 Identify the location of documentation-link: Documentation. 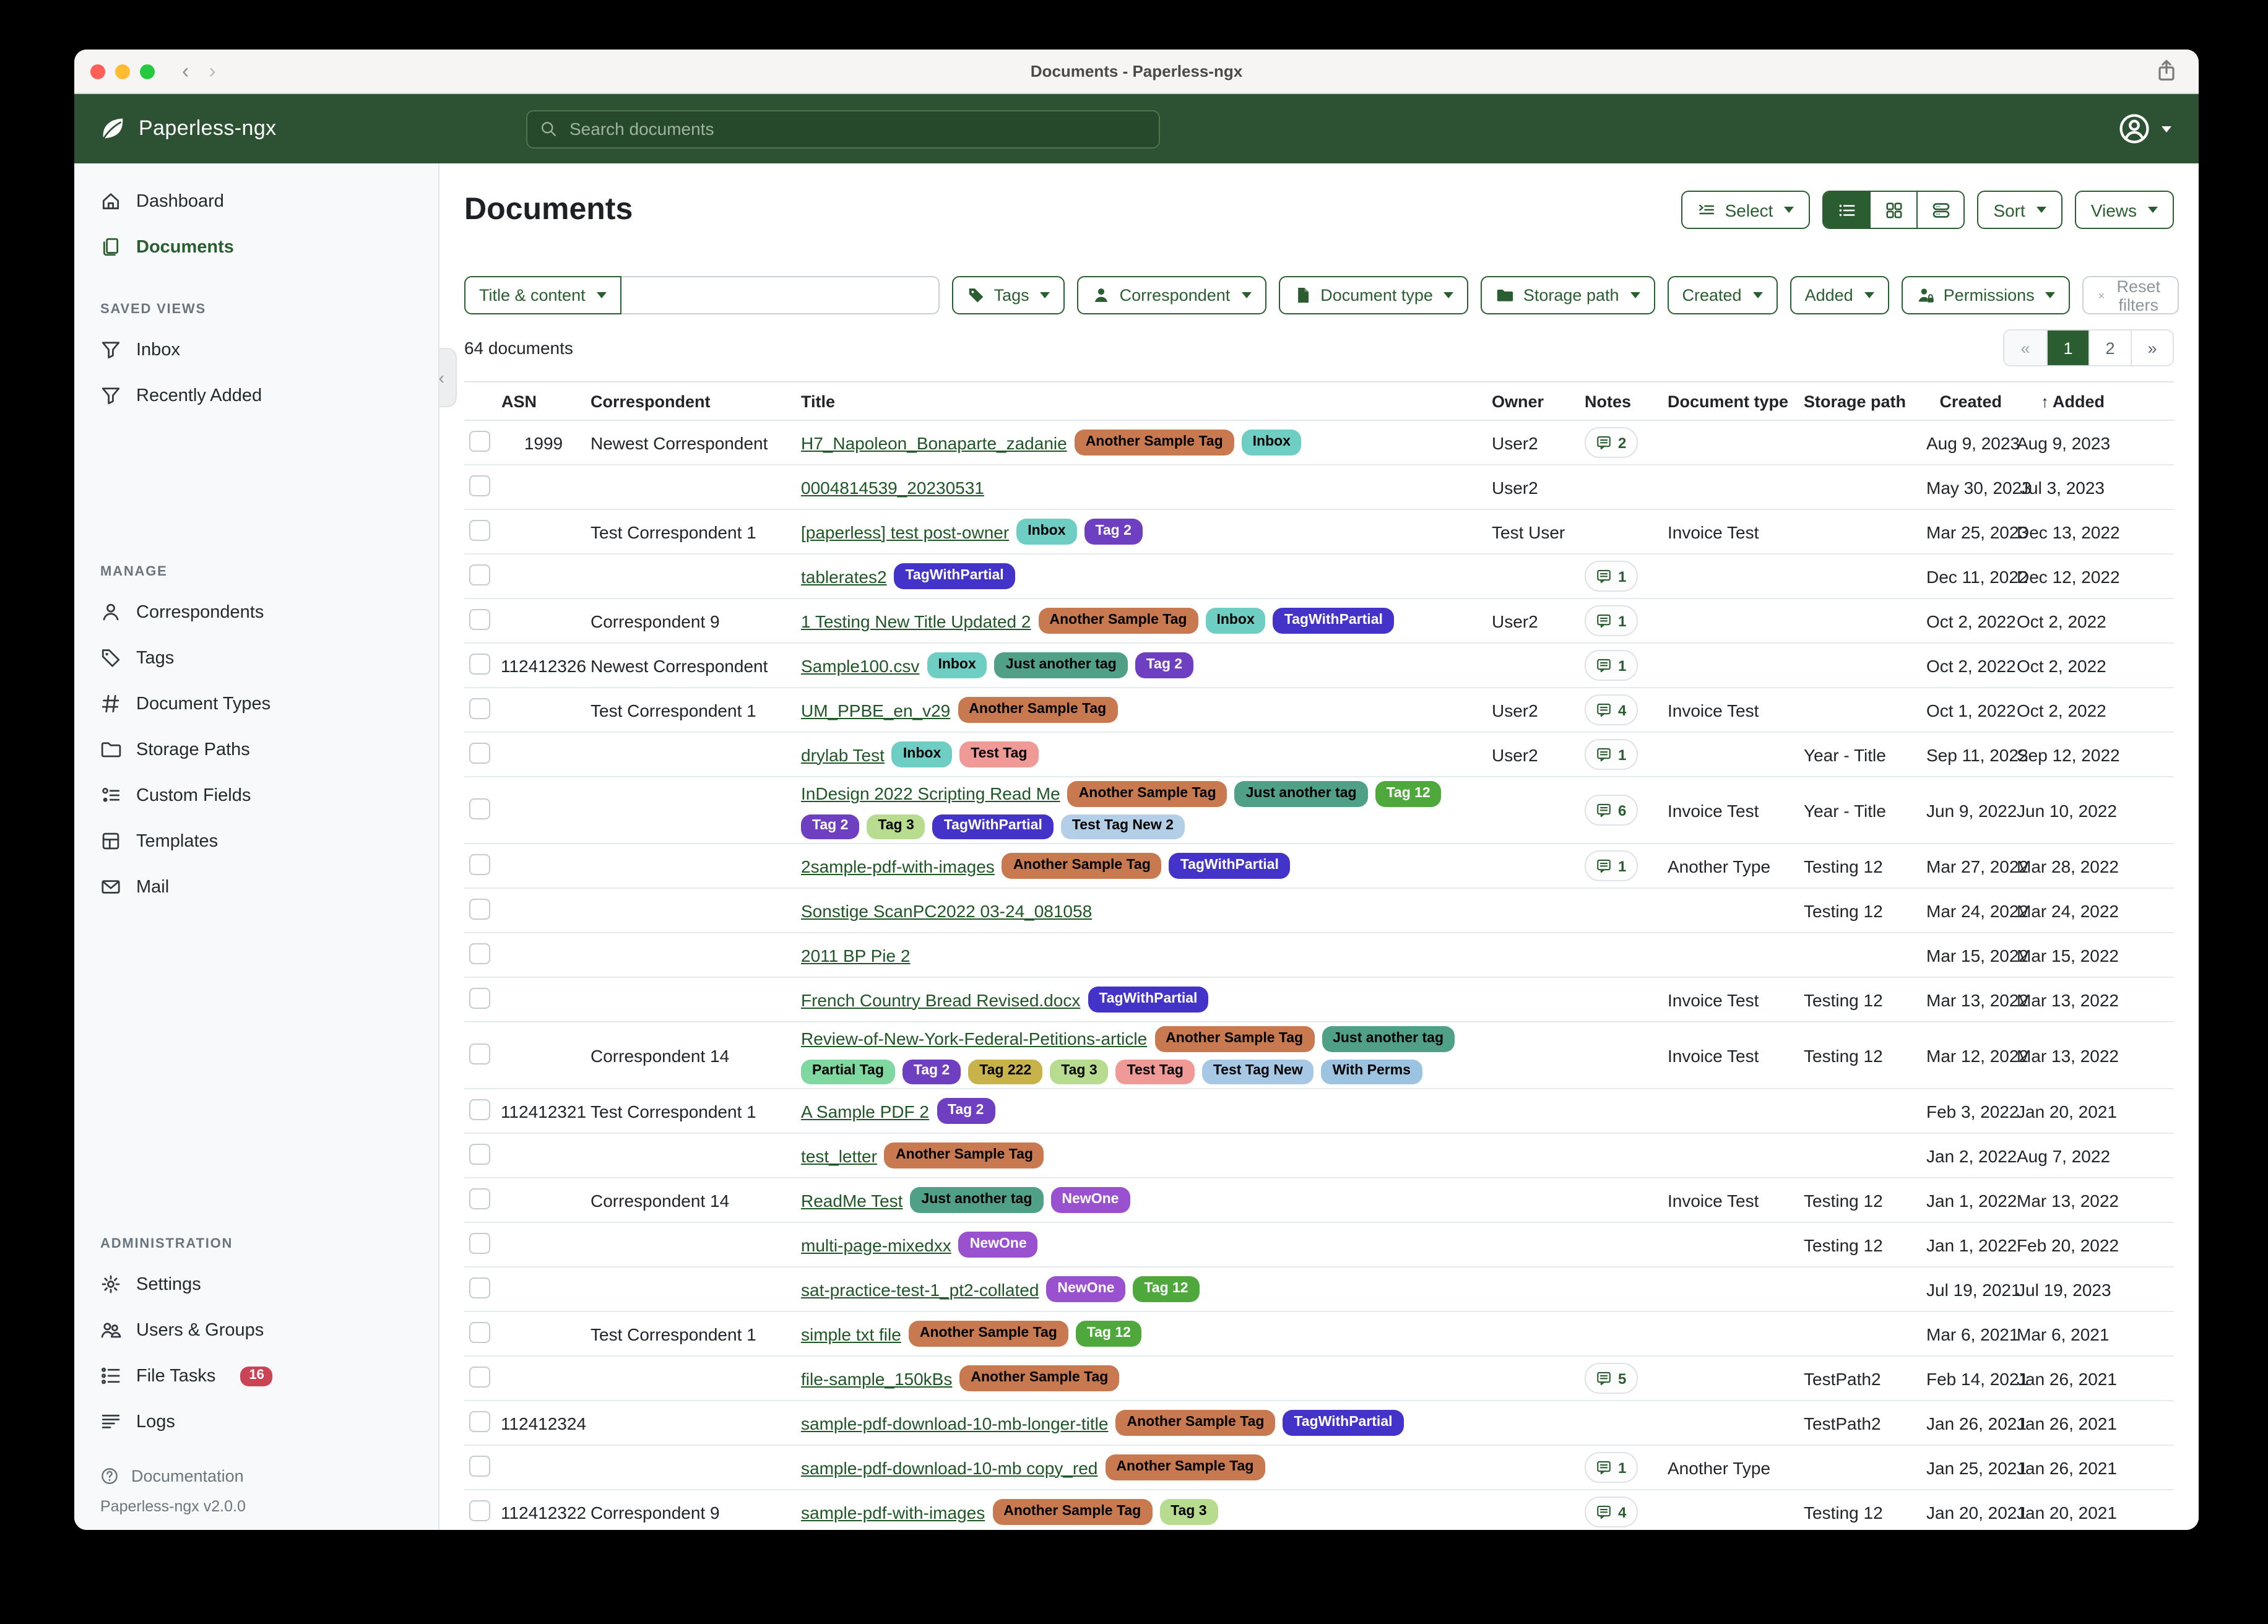
(256, 1475).